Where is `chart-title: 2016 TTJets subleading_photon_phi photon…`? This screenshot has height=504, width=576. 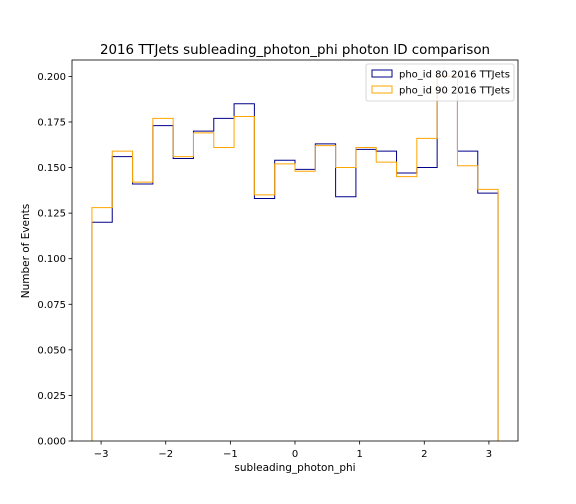
chart-title: 2016 TTJets subleading_photon_phi photon… is located at coordinates (295, 50).